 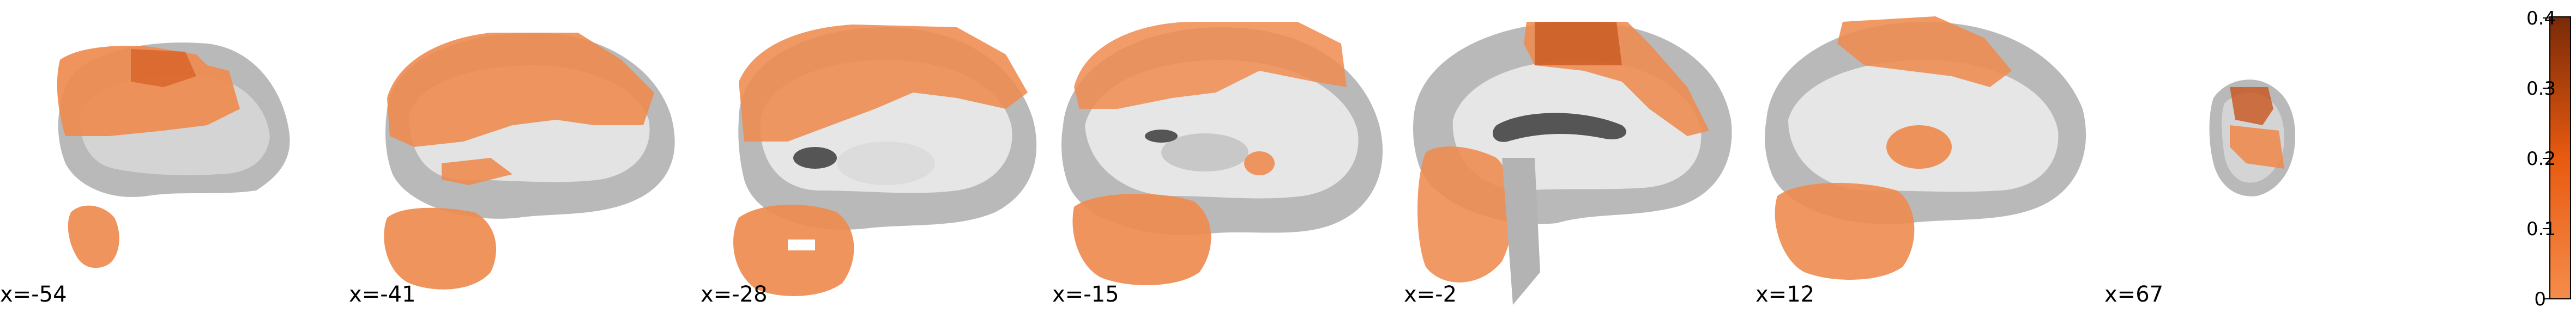 I want to click on colorbar-tick-label: 0, so click(x=2540, y=299).